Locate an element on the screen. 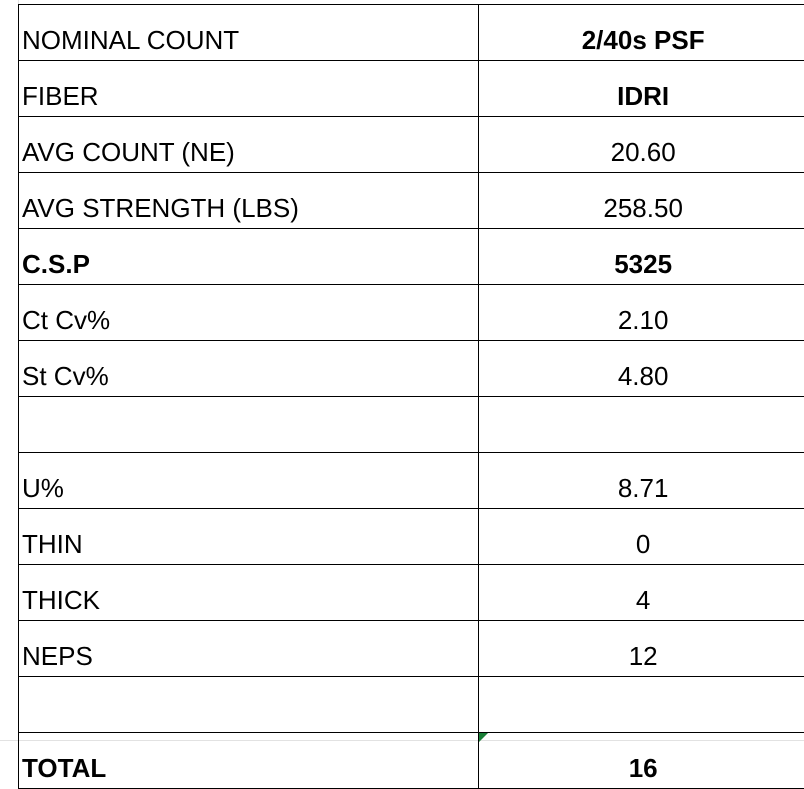  row-value-cell: 4.80 is located at coordinates (641, 369).